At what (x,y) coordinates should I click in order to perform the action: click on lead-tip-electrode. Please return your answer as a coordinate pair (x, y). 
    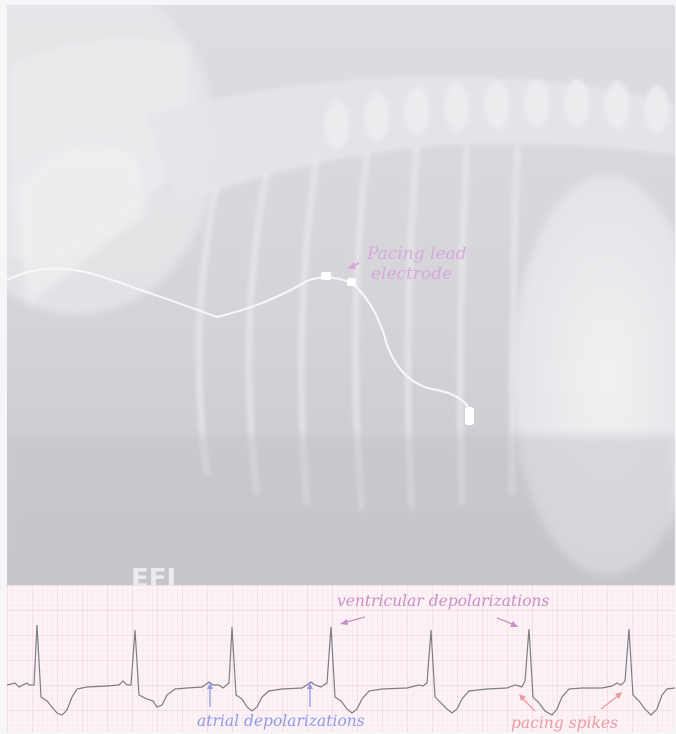
    Looking at the image, I should click on (469, 416).